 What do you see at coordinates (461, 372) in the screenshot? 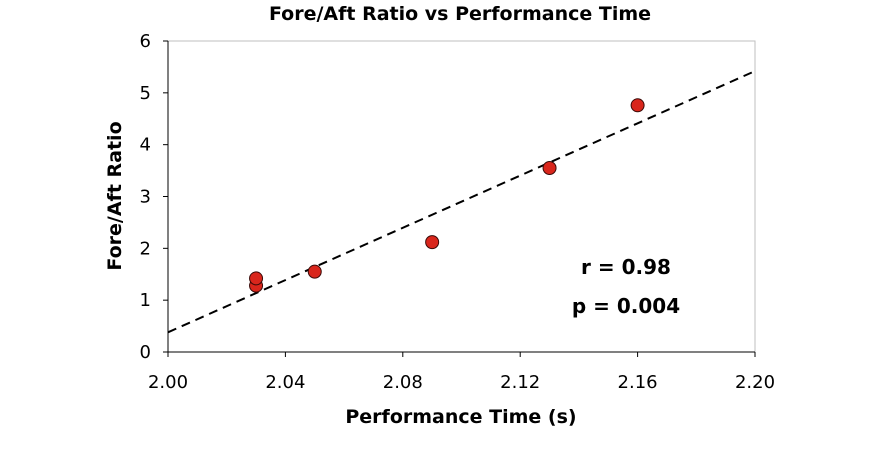
I see `x-axis-ticks: 2.00 2.04 2.08 2.12 2.16 2.20` at bounding box center [461, 372].